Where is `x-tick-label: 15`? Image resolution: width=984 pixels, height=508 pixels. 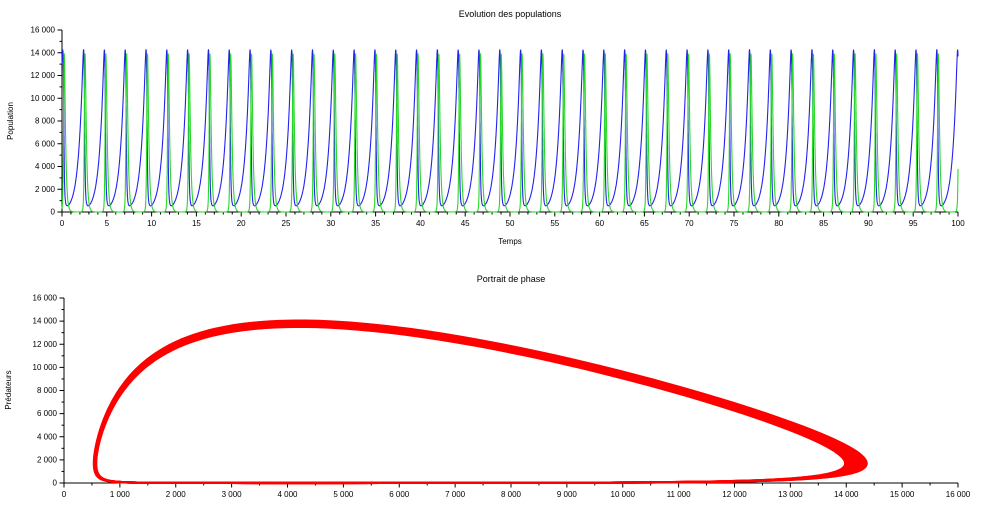
x-tick-label: 15 is located at coordinates (196, 223).